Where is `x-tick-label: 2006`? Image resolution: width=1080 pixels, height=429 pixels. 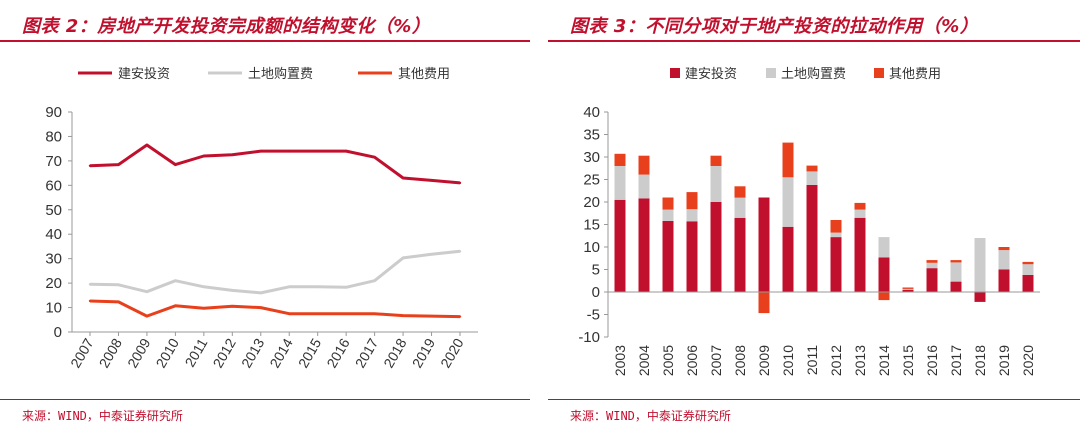
x-tick-label: 2006 is located at coordinates (692, 360).